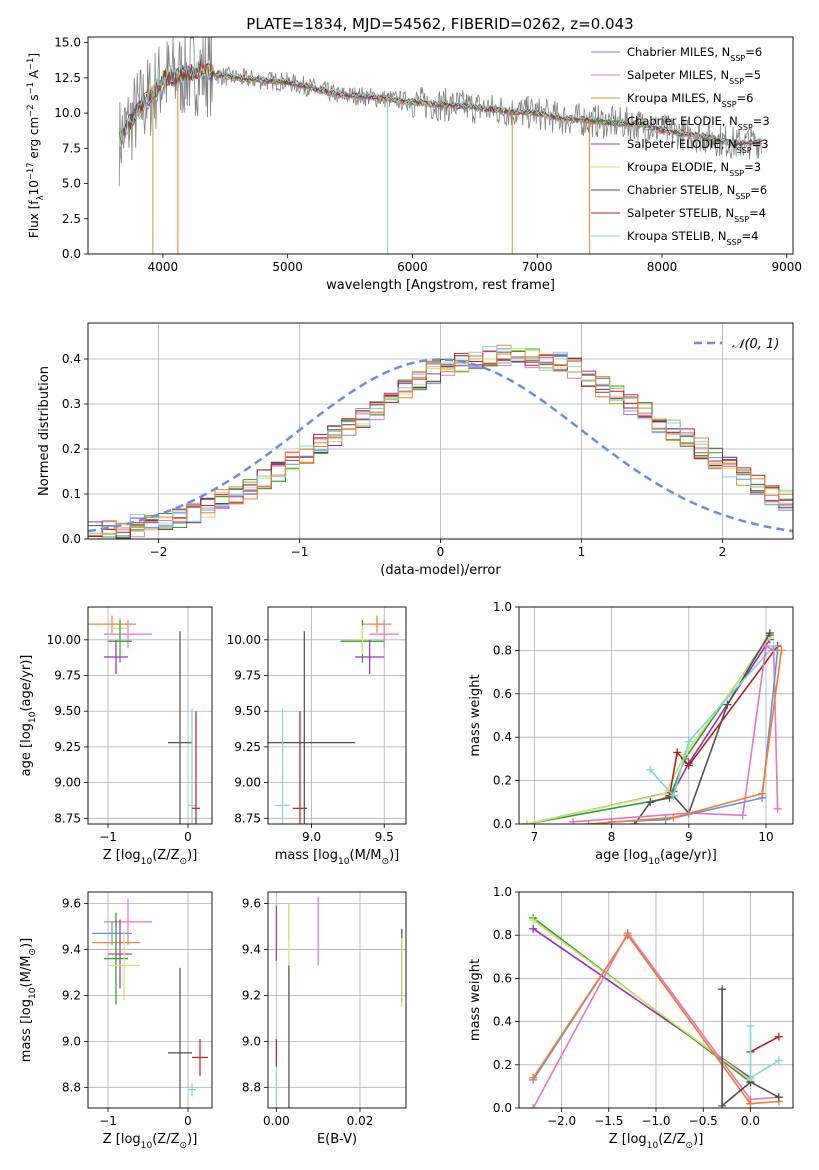 This screenshot has width=819, height=1170. I want to click on x-tick-label: 7, so click(535, 837).